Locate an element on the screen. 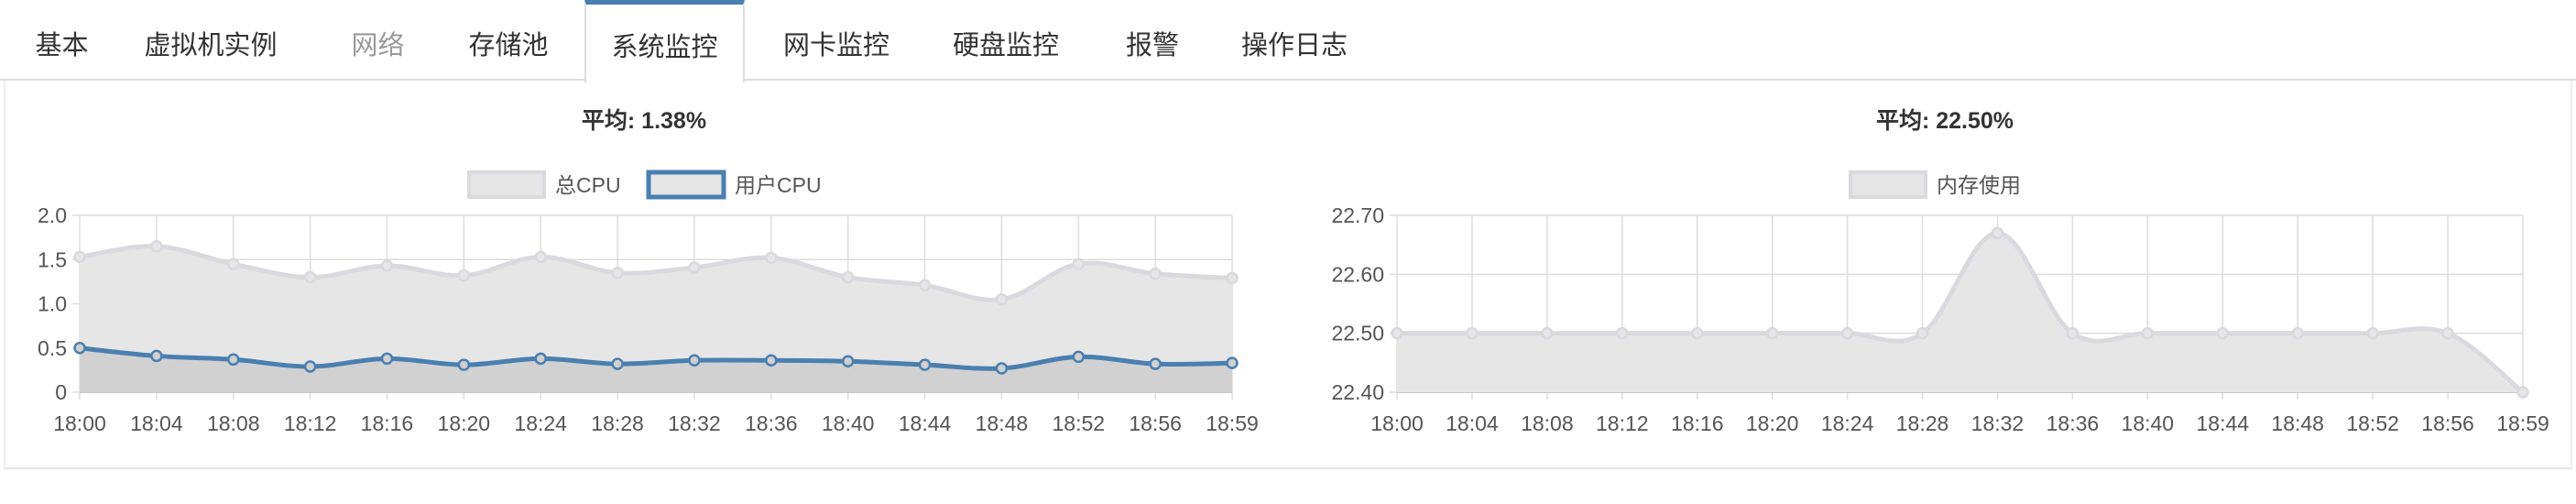 The width and height of the screenshot is (2576, 504). tab-system-monitor: 系统监控 is located at coordinates (665, 41).